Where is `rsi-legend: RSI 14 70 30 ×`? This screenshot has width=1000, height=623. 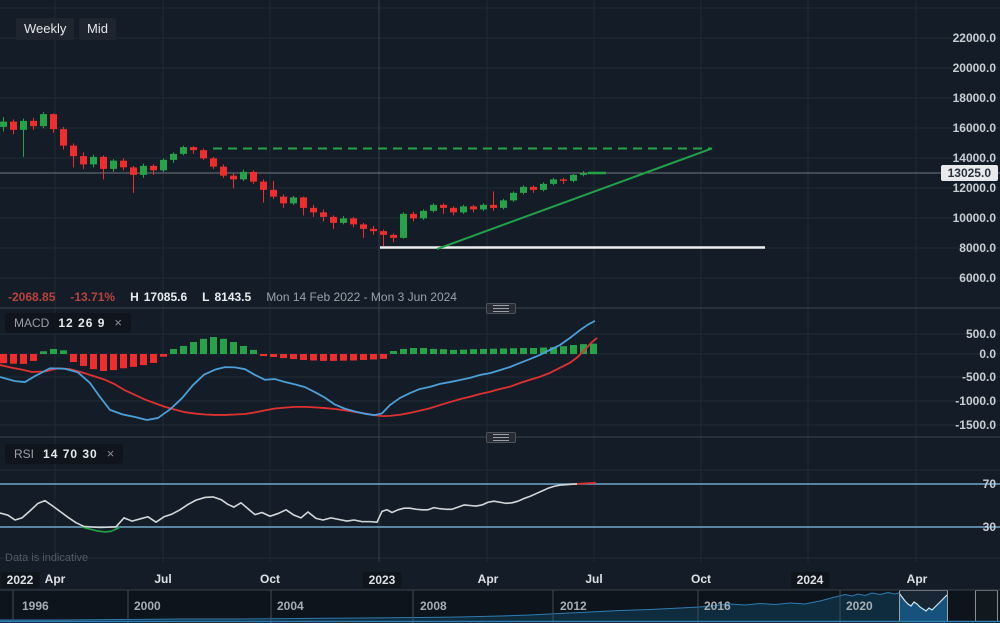 rsi-legend: RSI 14 70 30 × is located at coordinates (64, 454).